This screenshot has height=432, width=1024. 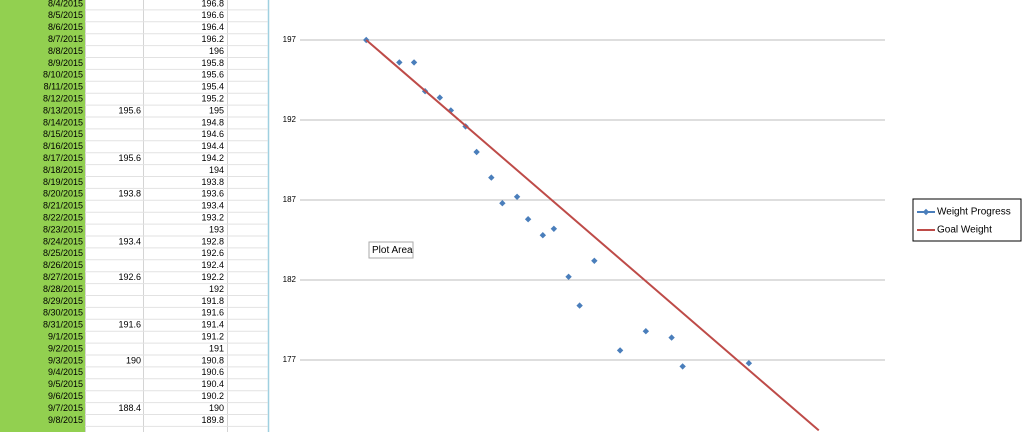 What do you see at coordinates (290, 359) in the screenshot?
I see `y-tick-label: 177` at bounding box center [290, 359].